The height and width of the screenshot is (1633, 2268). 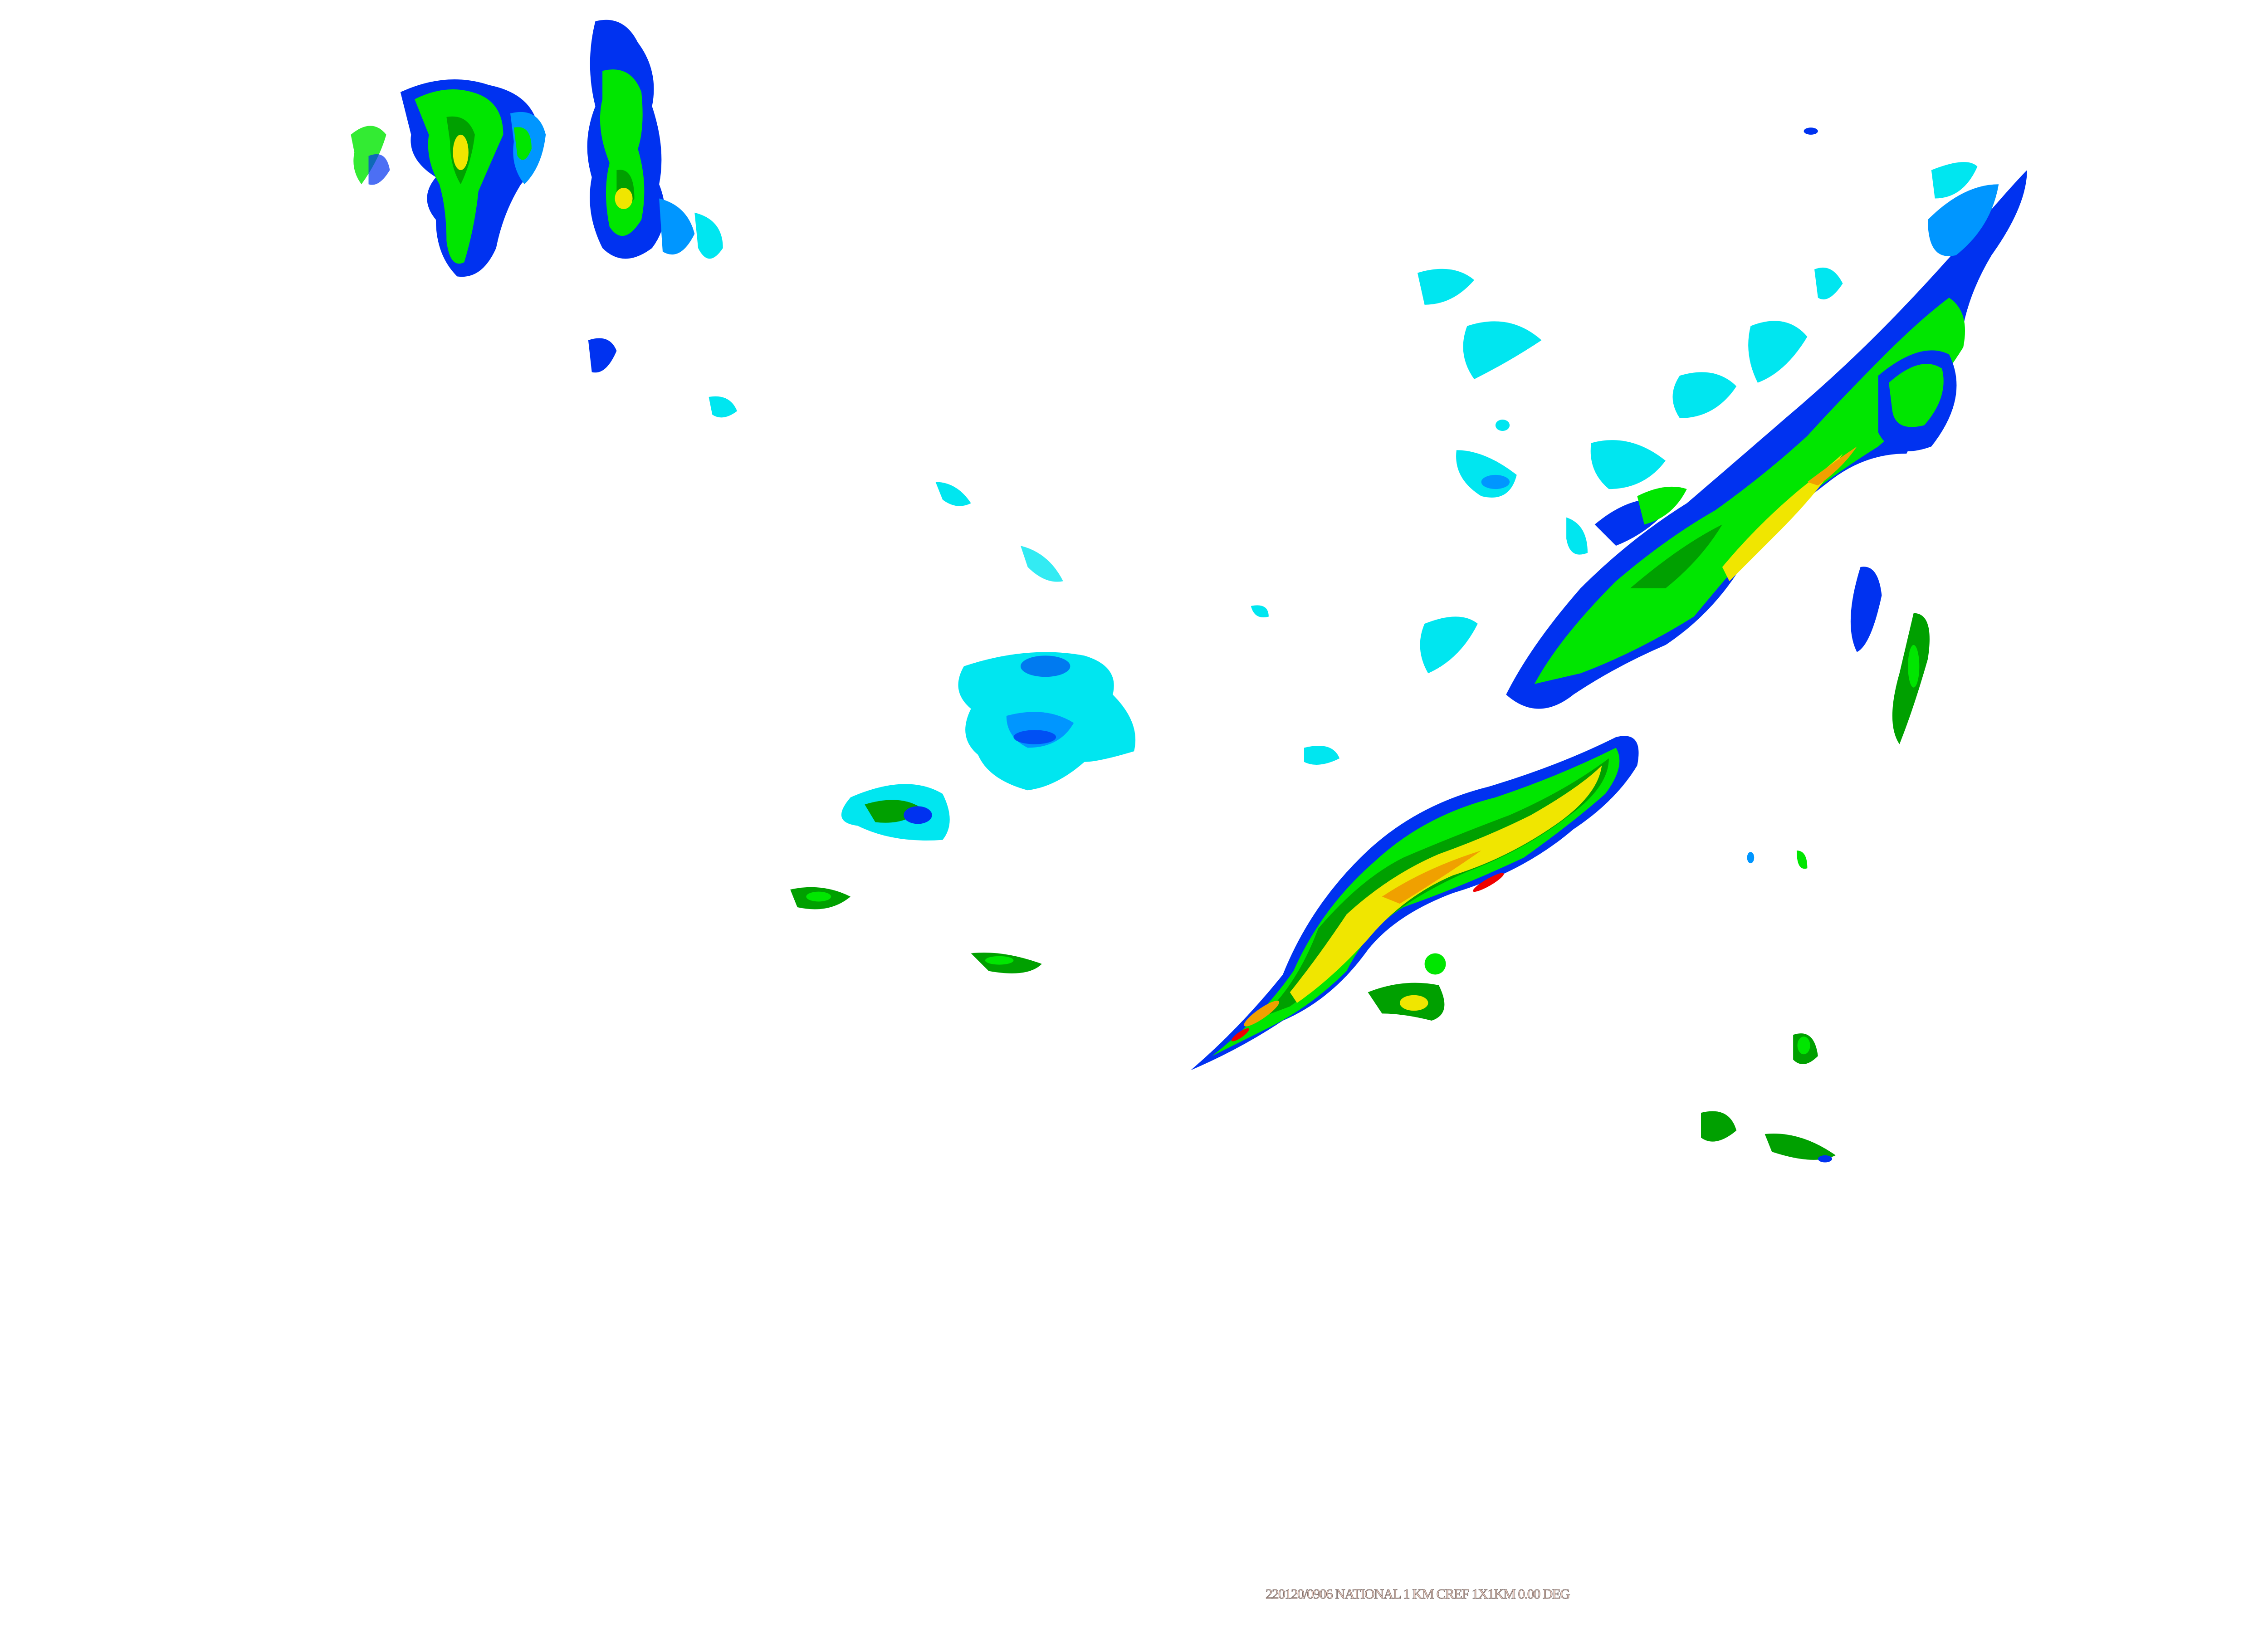 I want to click on echo-band-main-north, so click(x=1767, y=435).